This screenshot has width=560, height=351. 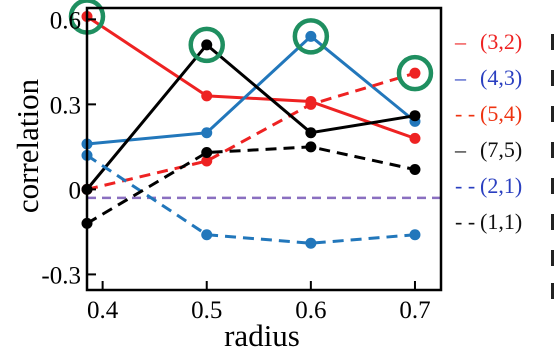 I want to click on legend-item-1-1: - - (1,1), so click(x=504, y=221).